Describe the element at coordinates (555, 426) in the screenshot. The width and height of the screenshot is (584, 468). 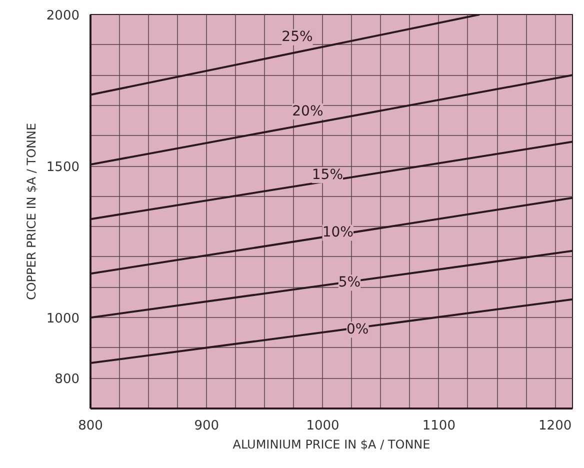
I see `x-tick-label: 1200` at that location.